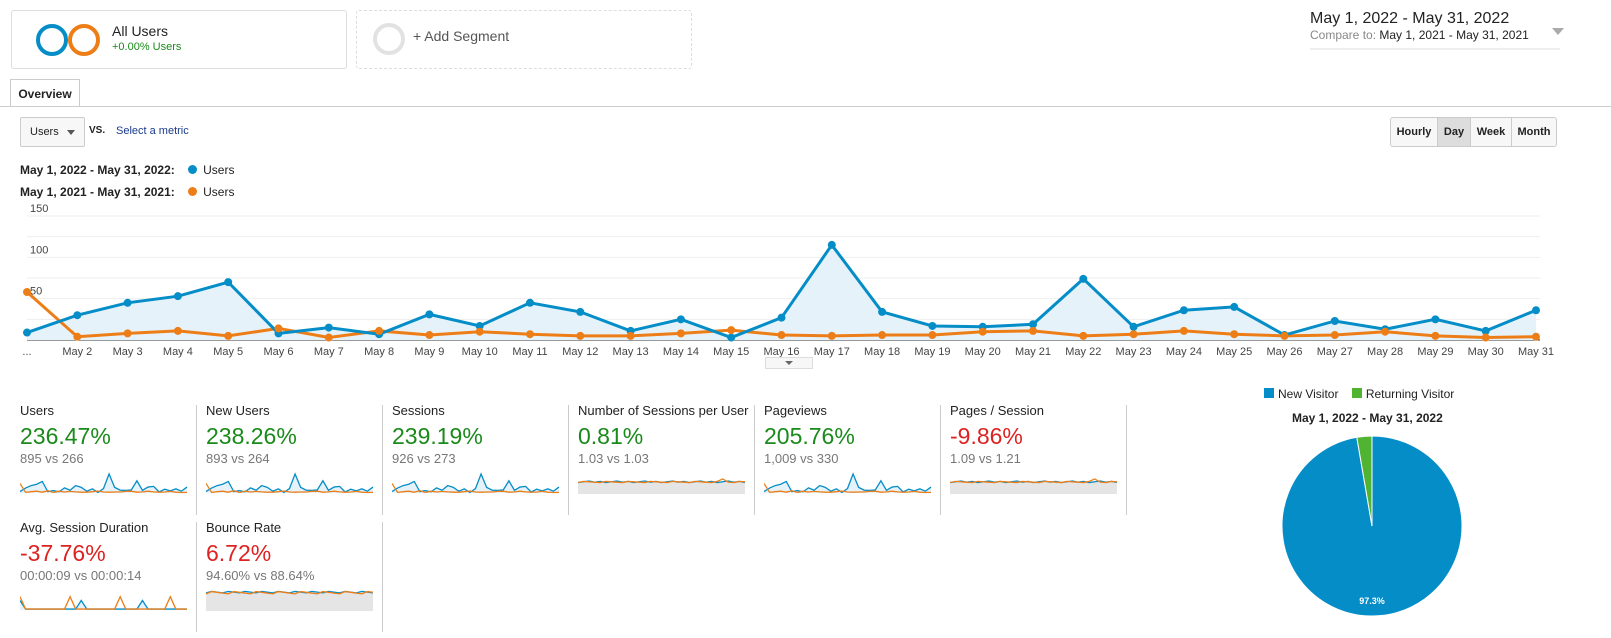 This screenshot has width=1611, height=638. What do you see at coordinates (524, 39) in the screenshot?
I see `add-segment-button: + Add Segment` at bounding box center [524, 39].